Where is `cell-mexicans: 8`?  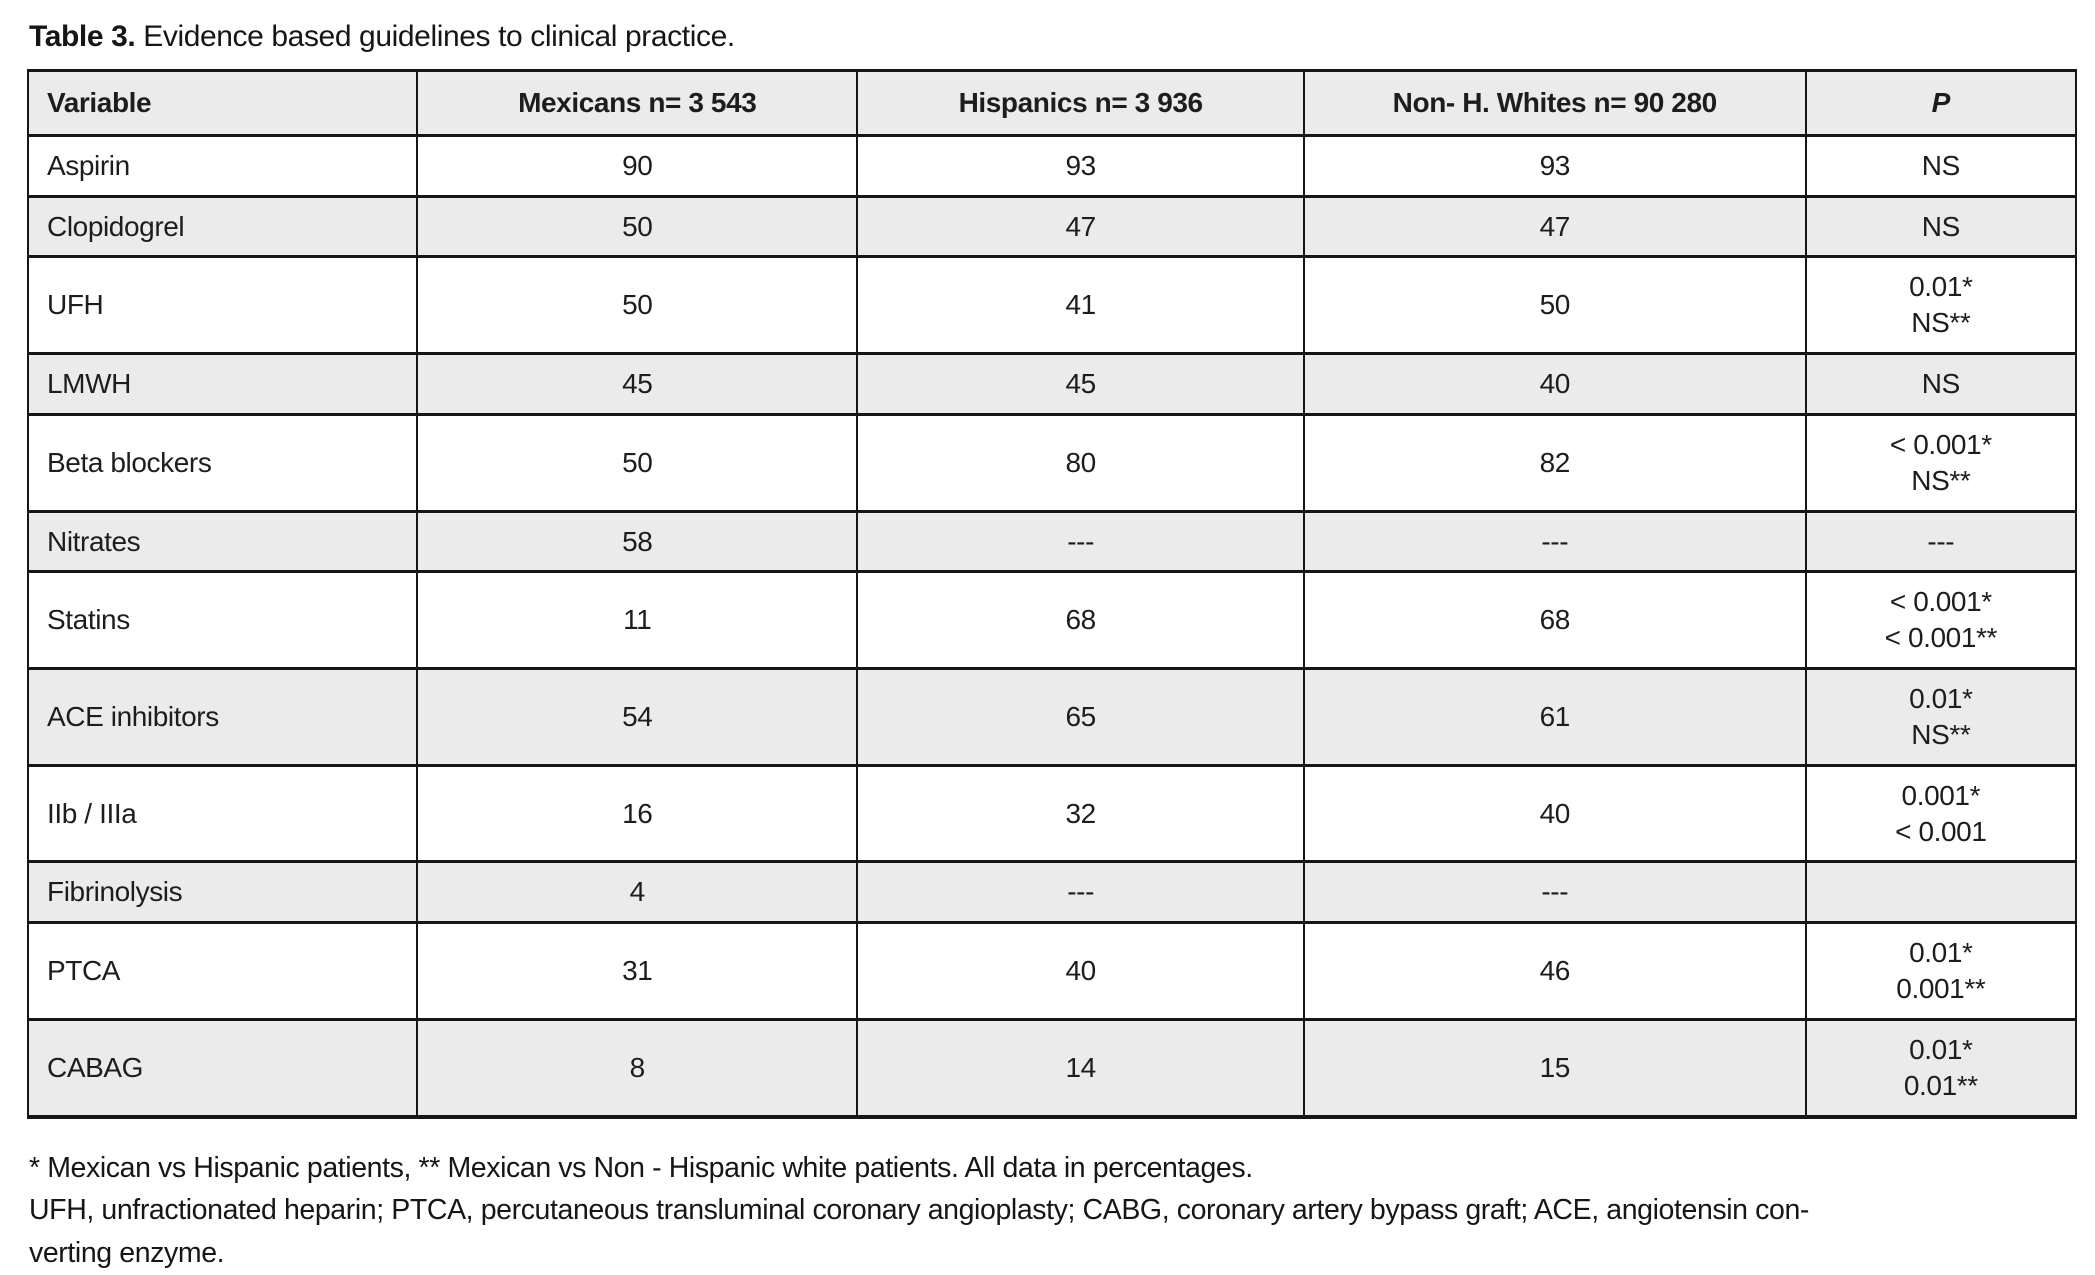
cell-mexicans: 8 is located at coordinates (637, 1068).